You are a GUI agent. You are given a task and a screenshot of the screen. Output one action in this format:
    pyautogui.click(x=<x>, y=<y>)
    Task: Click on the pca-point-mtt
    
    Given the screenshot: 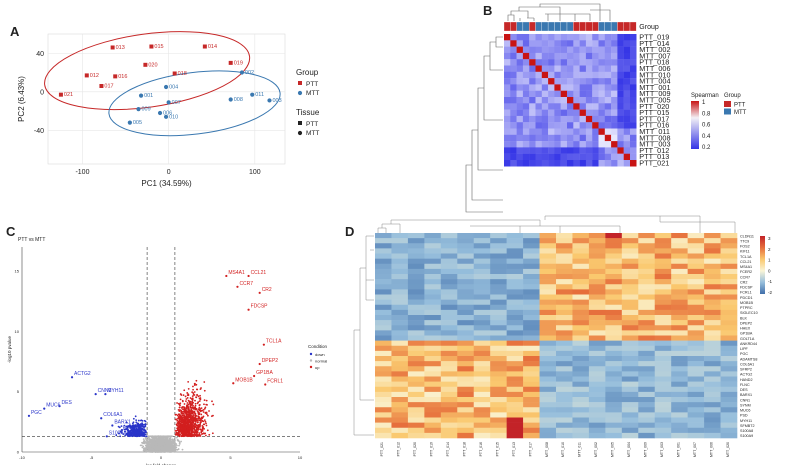 What is the action you would take?
    pyautogui.click(x=230, y=99)
    